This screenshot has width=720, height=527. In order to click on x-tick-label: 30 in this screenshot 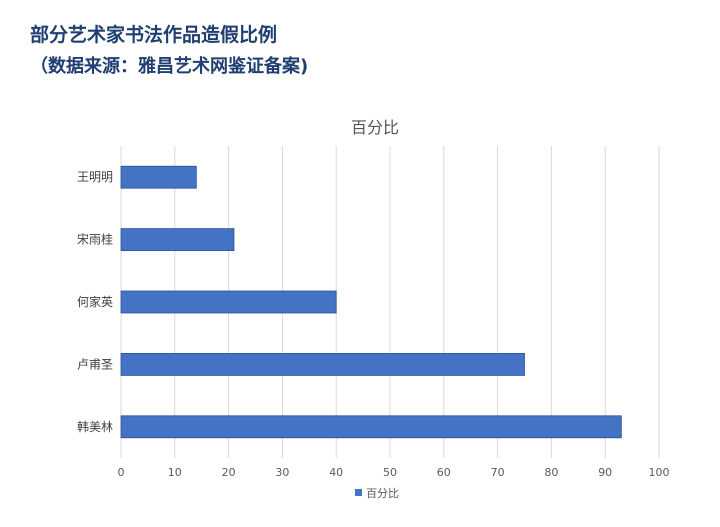, I will do `click(282, 472)`.